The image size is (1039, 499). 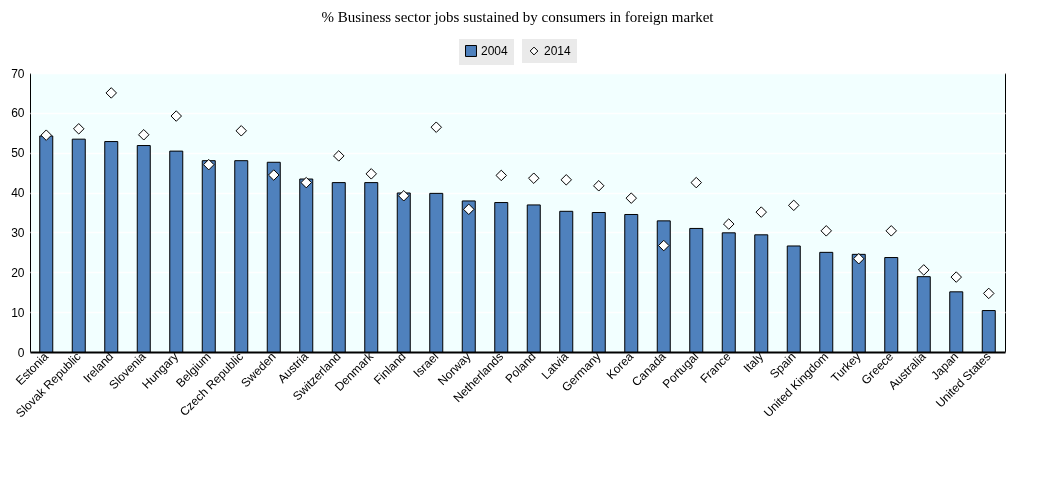 I want to click on y-tick-label: 10, so click(x=18, y=312).